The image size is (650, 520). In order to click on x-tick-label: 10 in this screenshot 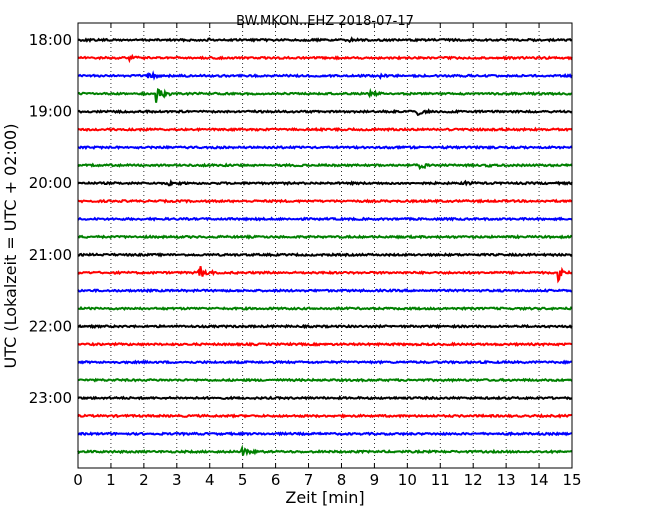, I will do `click(407, 480)`.